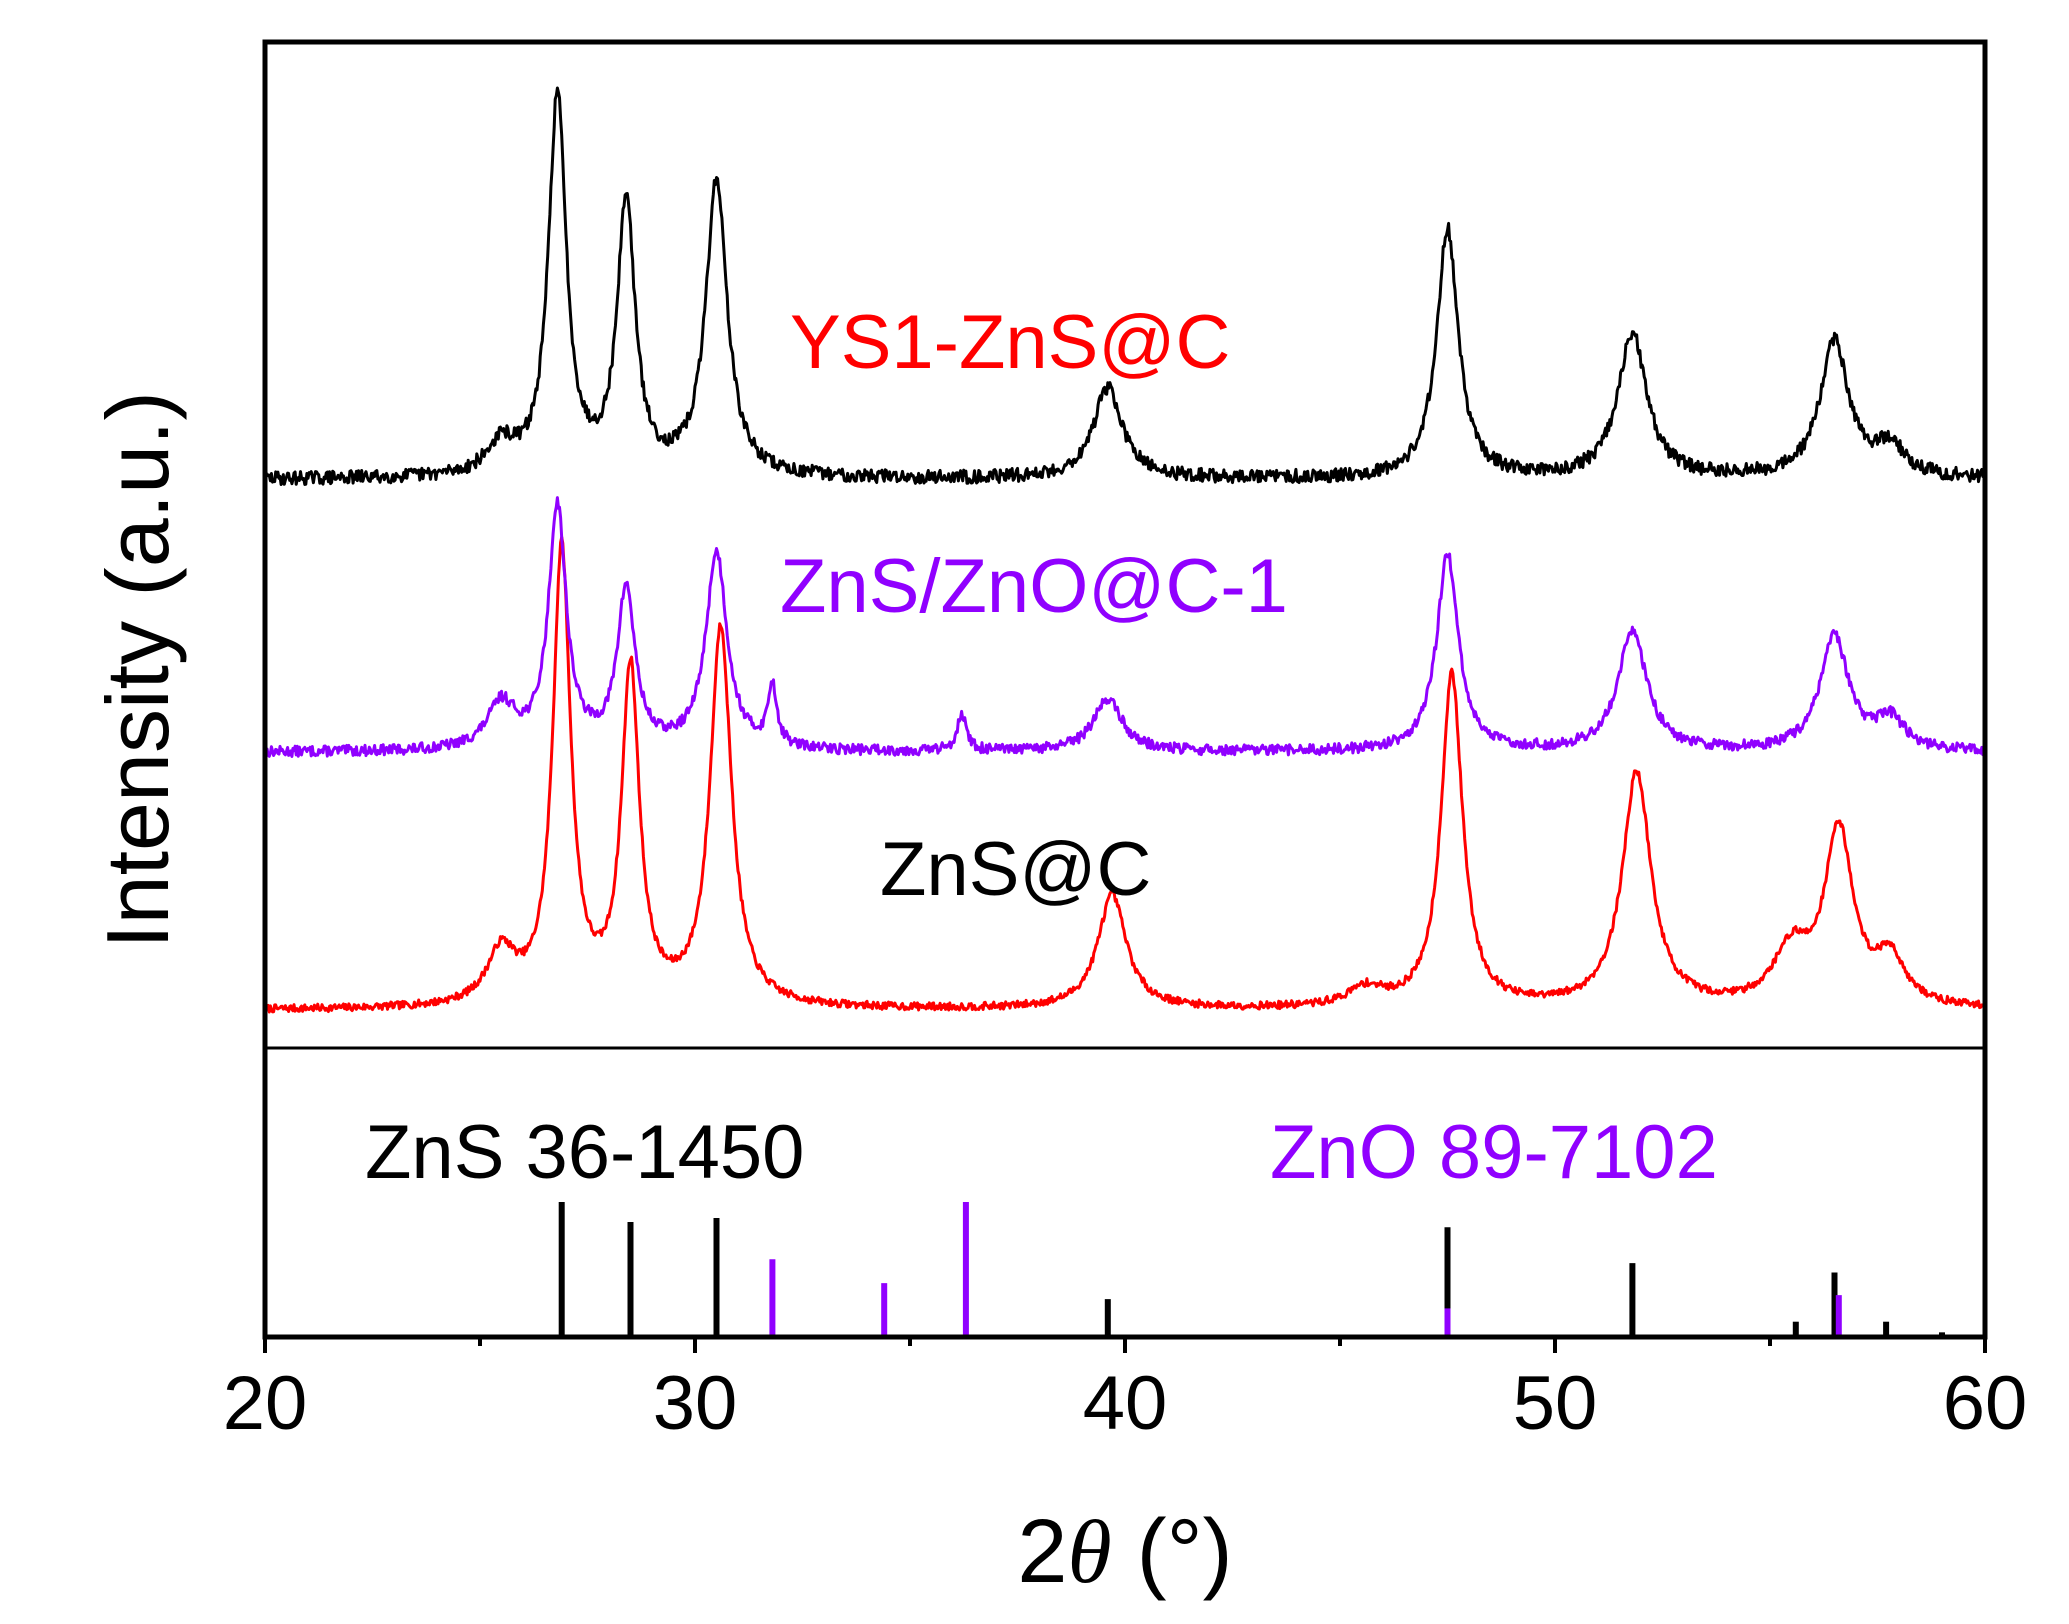  I want to click on x-tick-label-30: 30, so click(695, 1403).